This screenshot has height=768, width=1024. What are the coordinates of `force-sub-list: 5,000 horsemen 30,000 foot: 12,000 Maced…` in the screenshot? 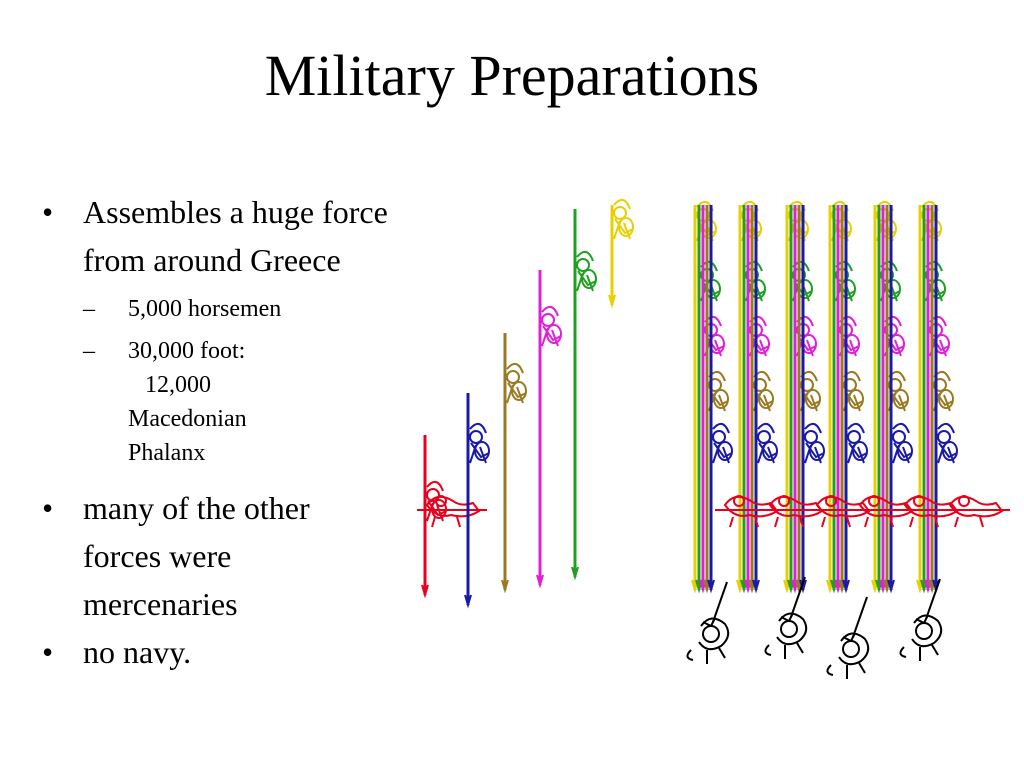 It's located at (236, 381).